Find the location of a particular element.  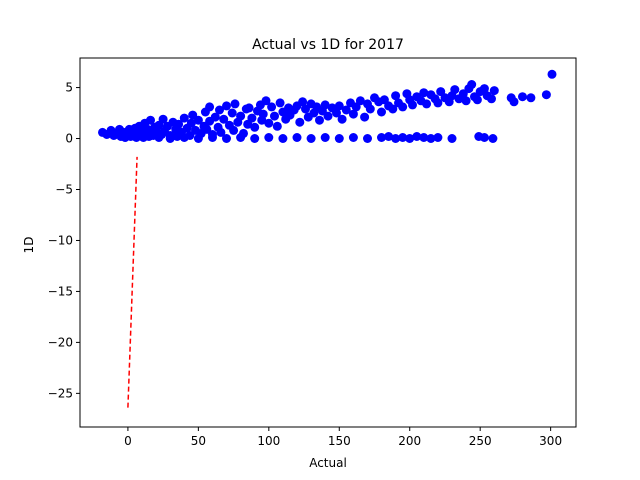

y-tick-label: −15 is located at coordinates (60, 291).